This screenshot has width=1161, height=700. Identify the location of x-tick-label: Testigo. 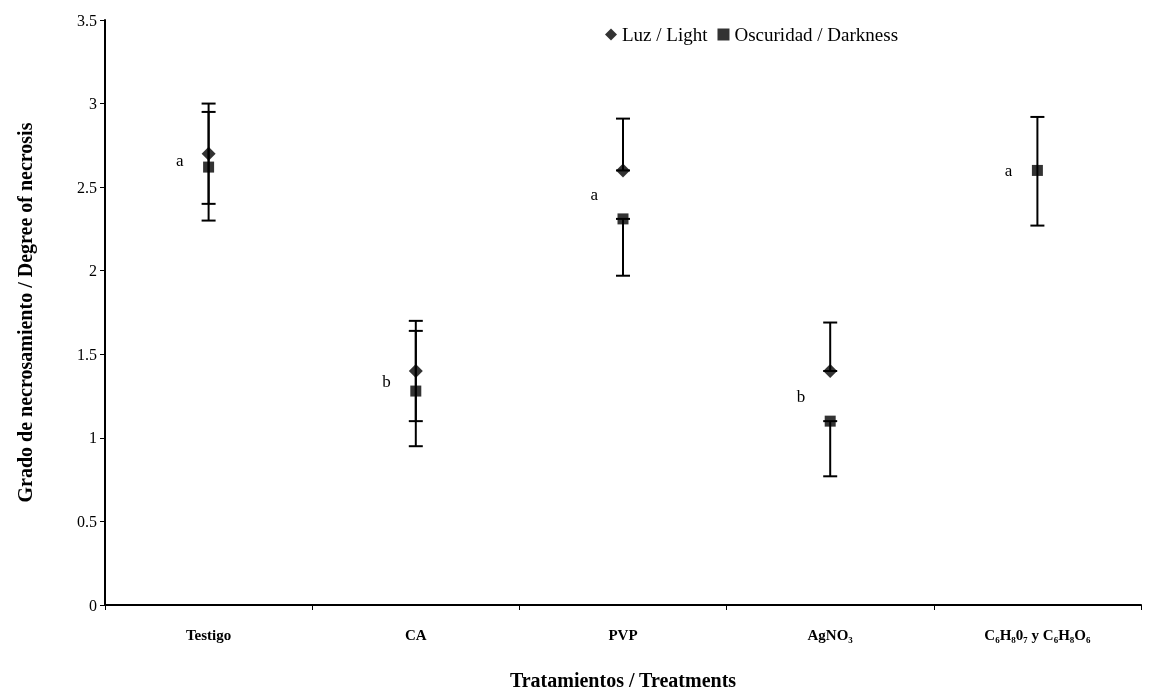
(208, 634).